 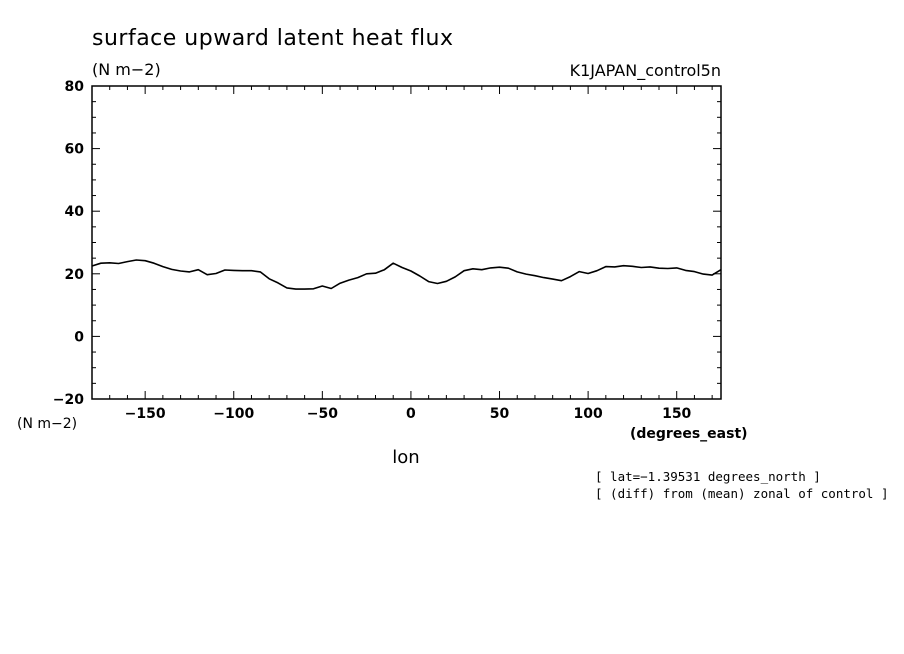 What do you see at coordinates (645, 71) in the screenshot?
I see `run-label: K1JAPAN_control5n` at bounding box center [645, 71].